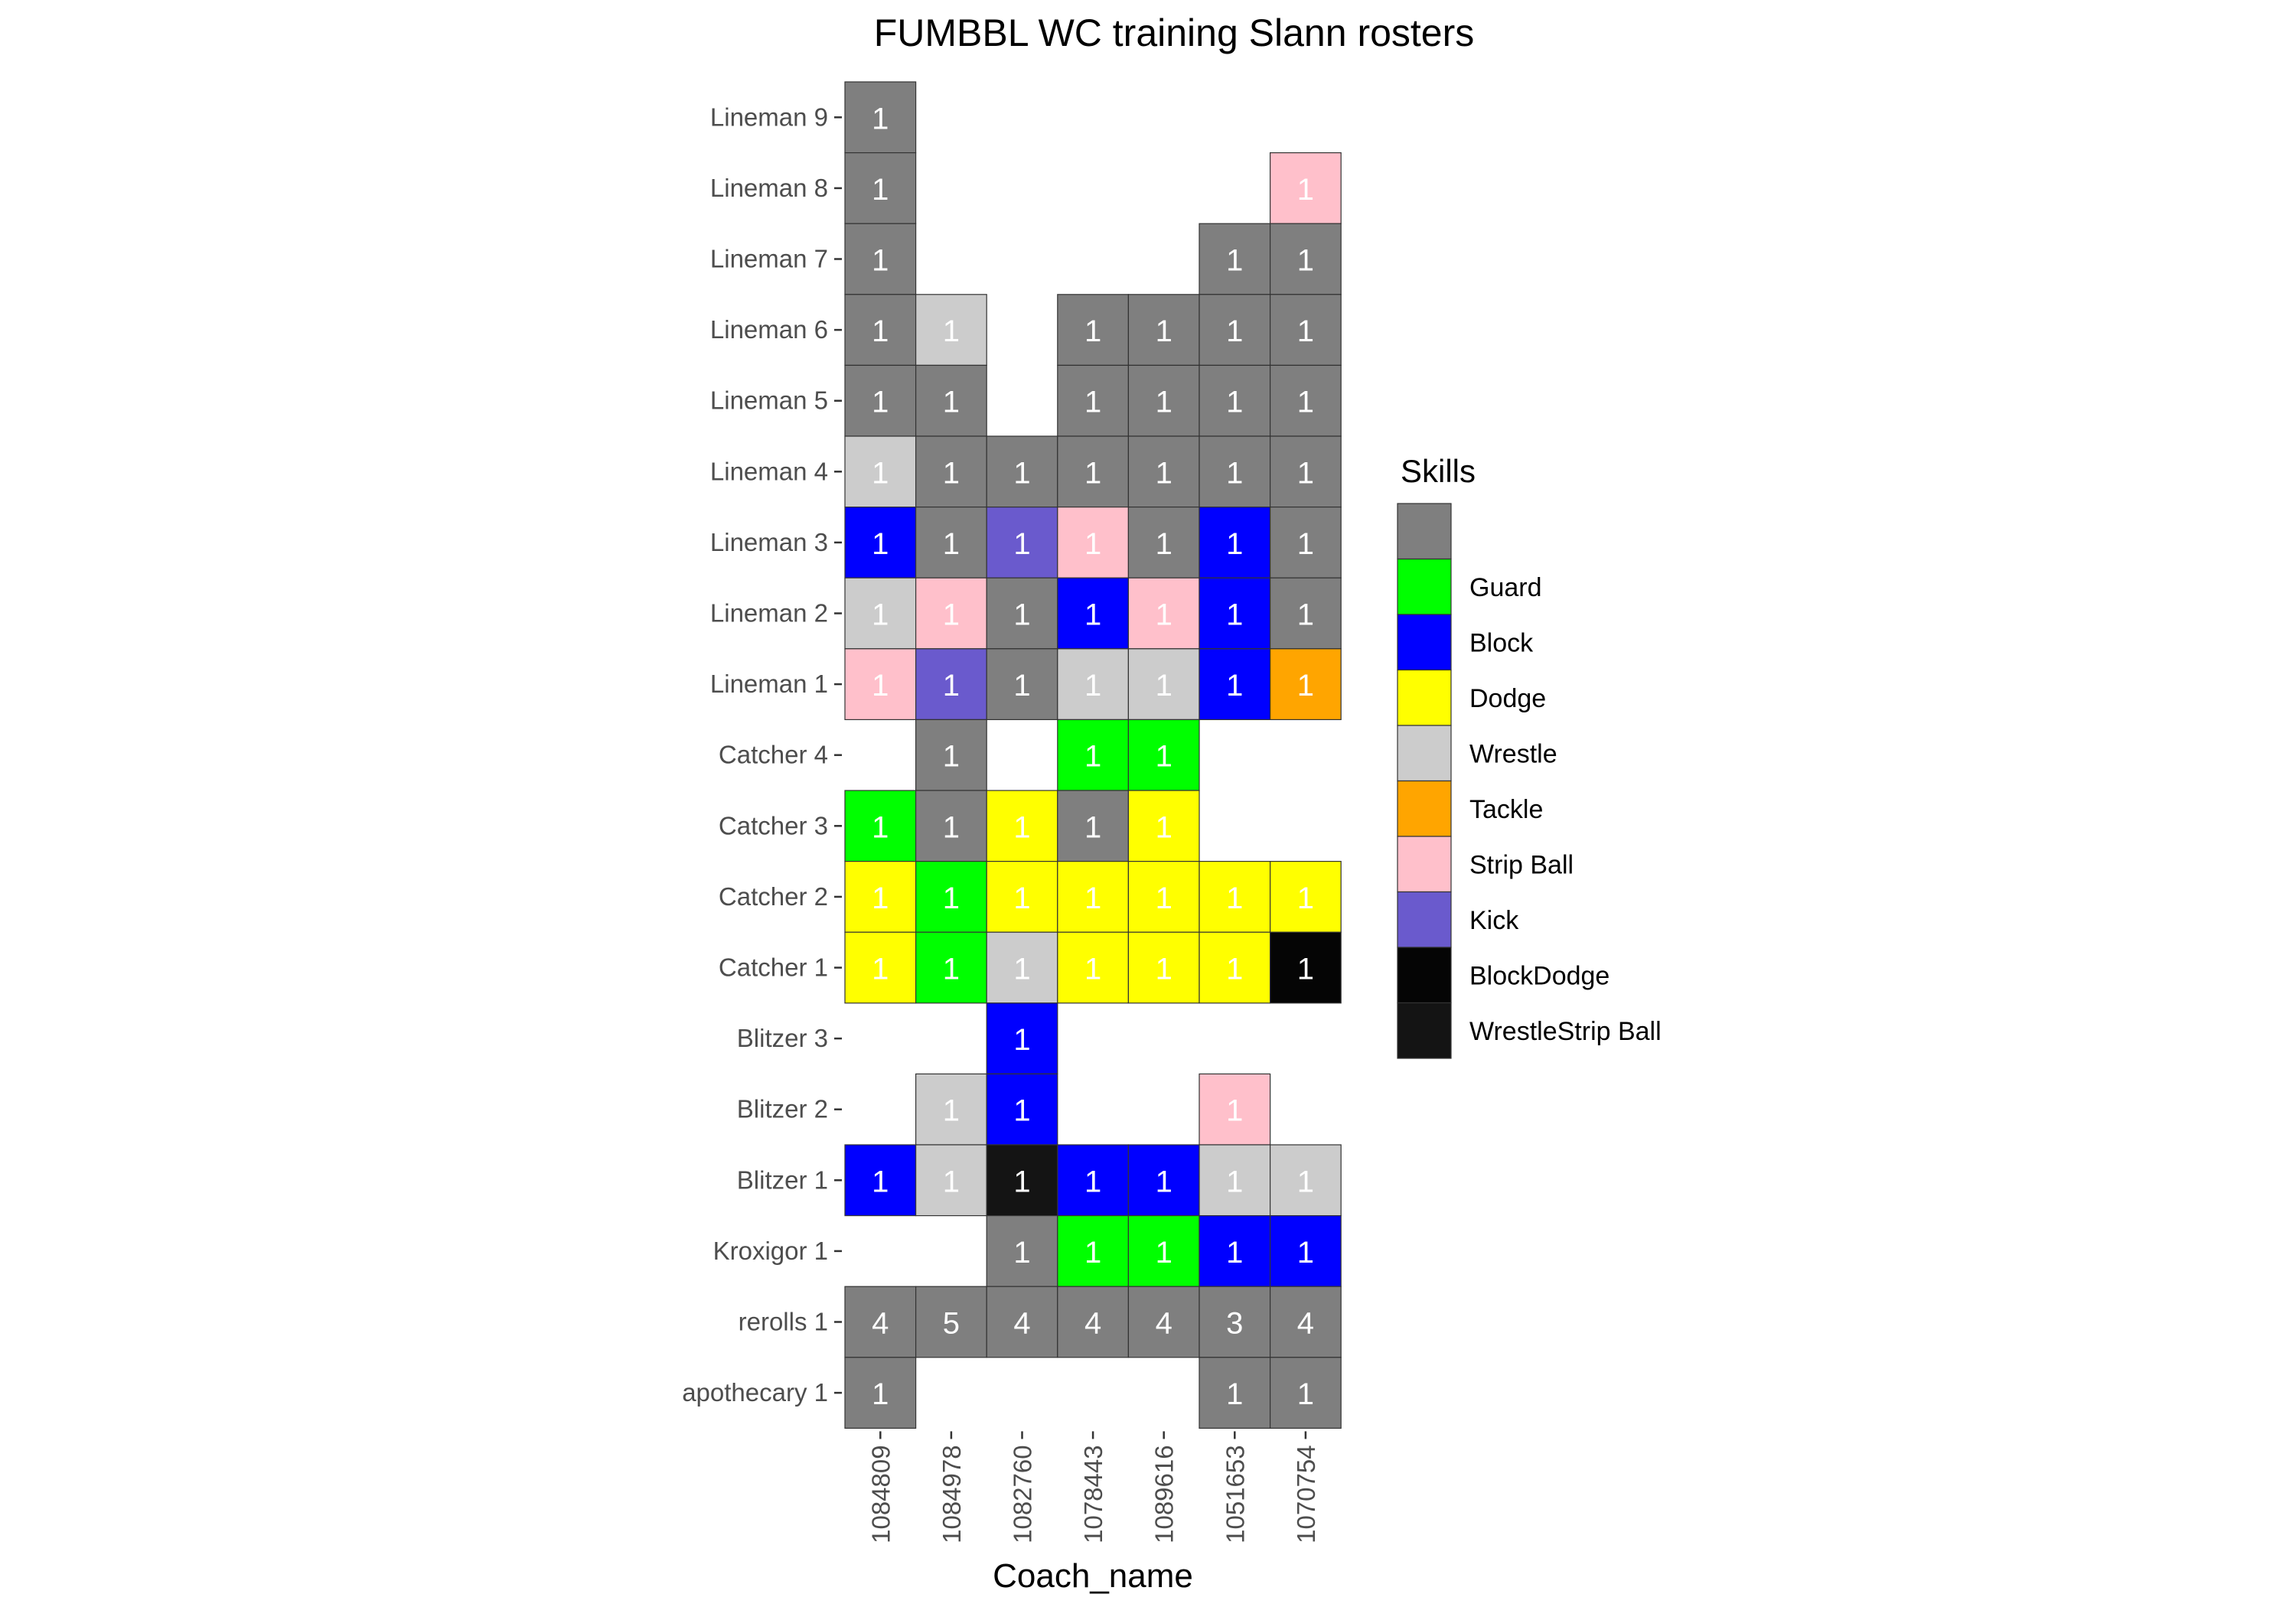 The width and height of the screenshot is (2296, 1607). I want to click on legend-entry: WrestleStrip Ball, so click(1529, 1030).